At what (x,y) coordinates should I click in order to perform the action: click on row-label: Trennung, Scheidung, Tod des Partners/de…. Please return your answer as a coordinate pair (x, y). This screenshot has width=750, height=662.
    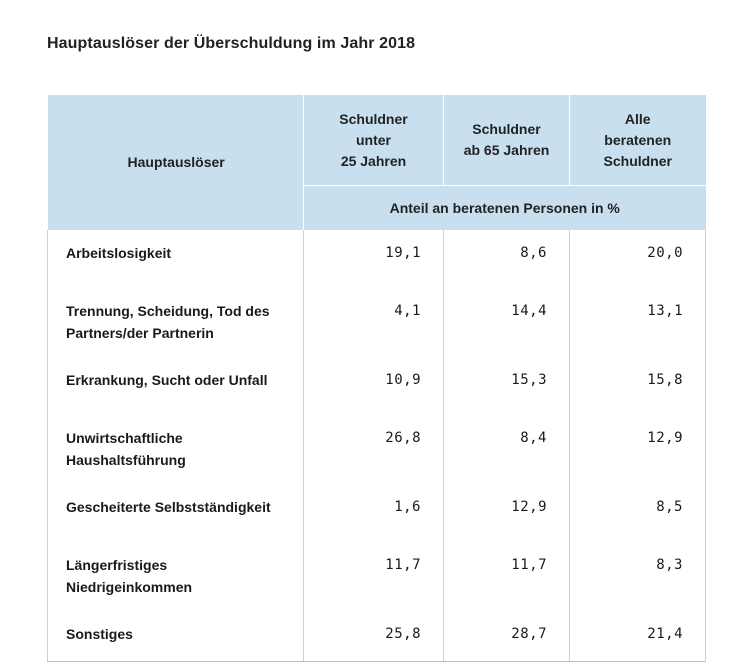
    Looking at the image, I should click on (175, 322).